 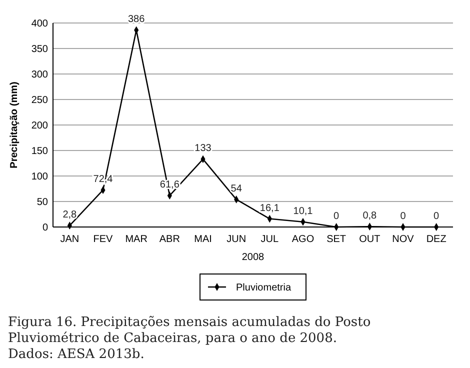 What do you see at coordinates (70, 215) in the screenshot?
I see `data-label: 2,8` at bounding box center [70, 215].